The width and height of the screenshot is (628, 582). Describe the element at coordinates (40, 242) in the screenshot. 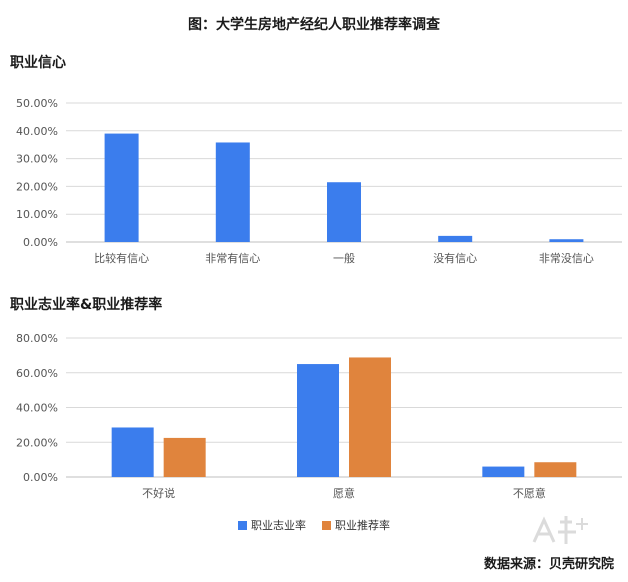

I see `chart-1-y-tick-label: 0.00%` at that location.